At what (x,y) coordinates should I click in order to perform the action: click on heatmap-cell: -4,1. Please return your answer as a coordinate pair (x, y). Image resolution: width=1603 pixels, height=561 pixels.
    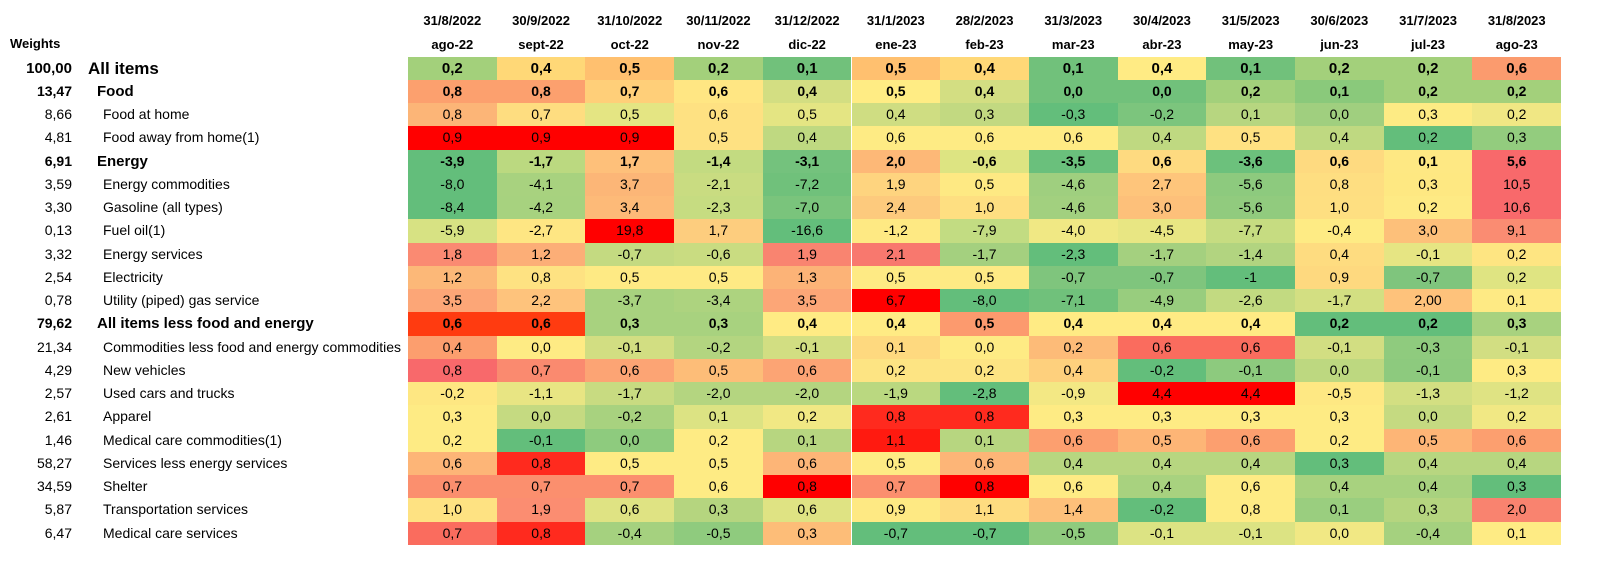
    Looking at the image, I should click on (541, 184).